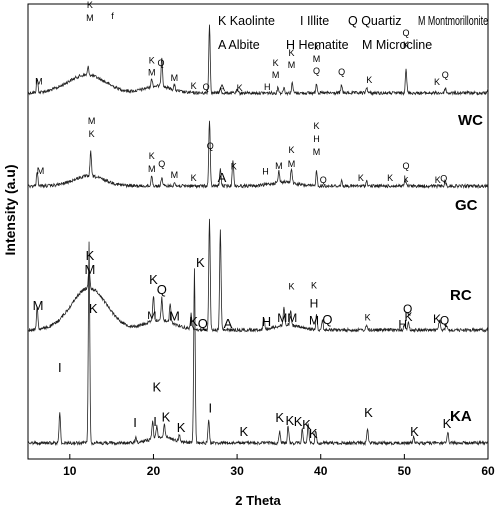 This screenshot has width=495, height=511. What do you see at coordinates (246, 21) in the screenshot?
I see `legend-entry: K Kaolinte` at bounding box center [246, 21].